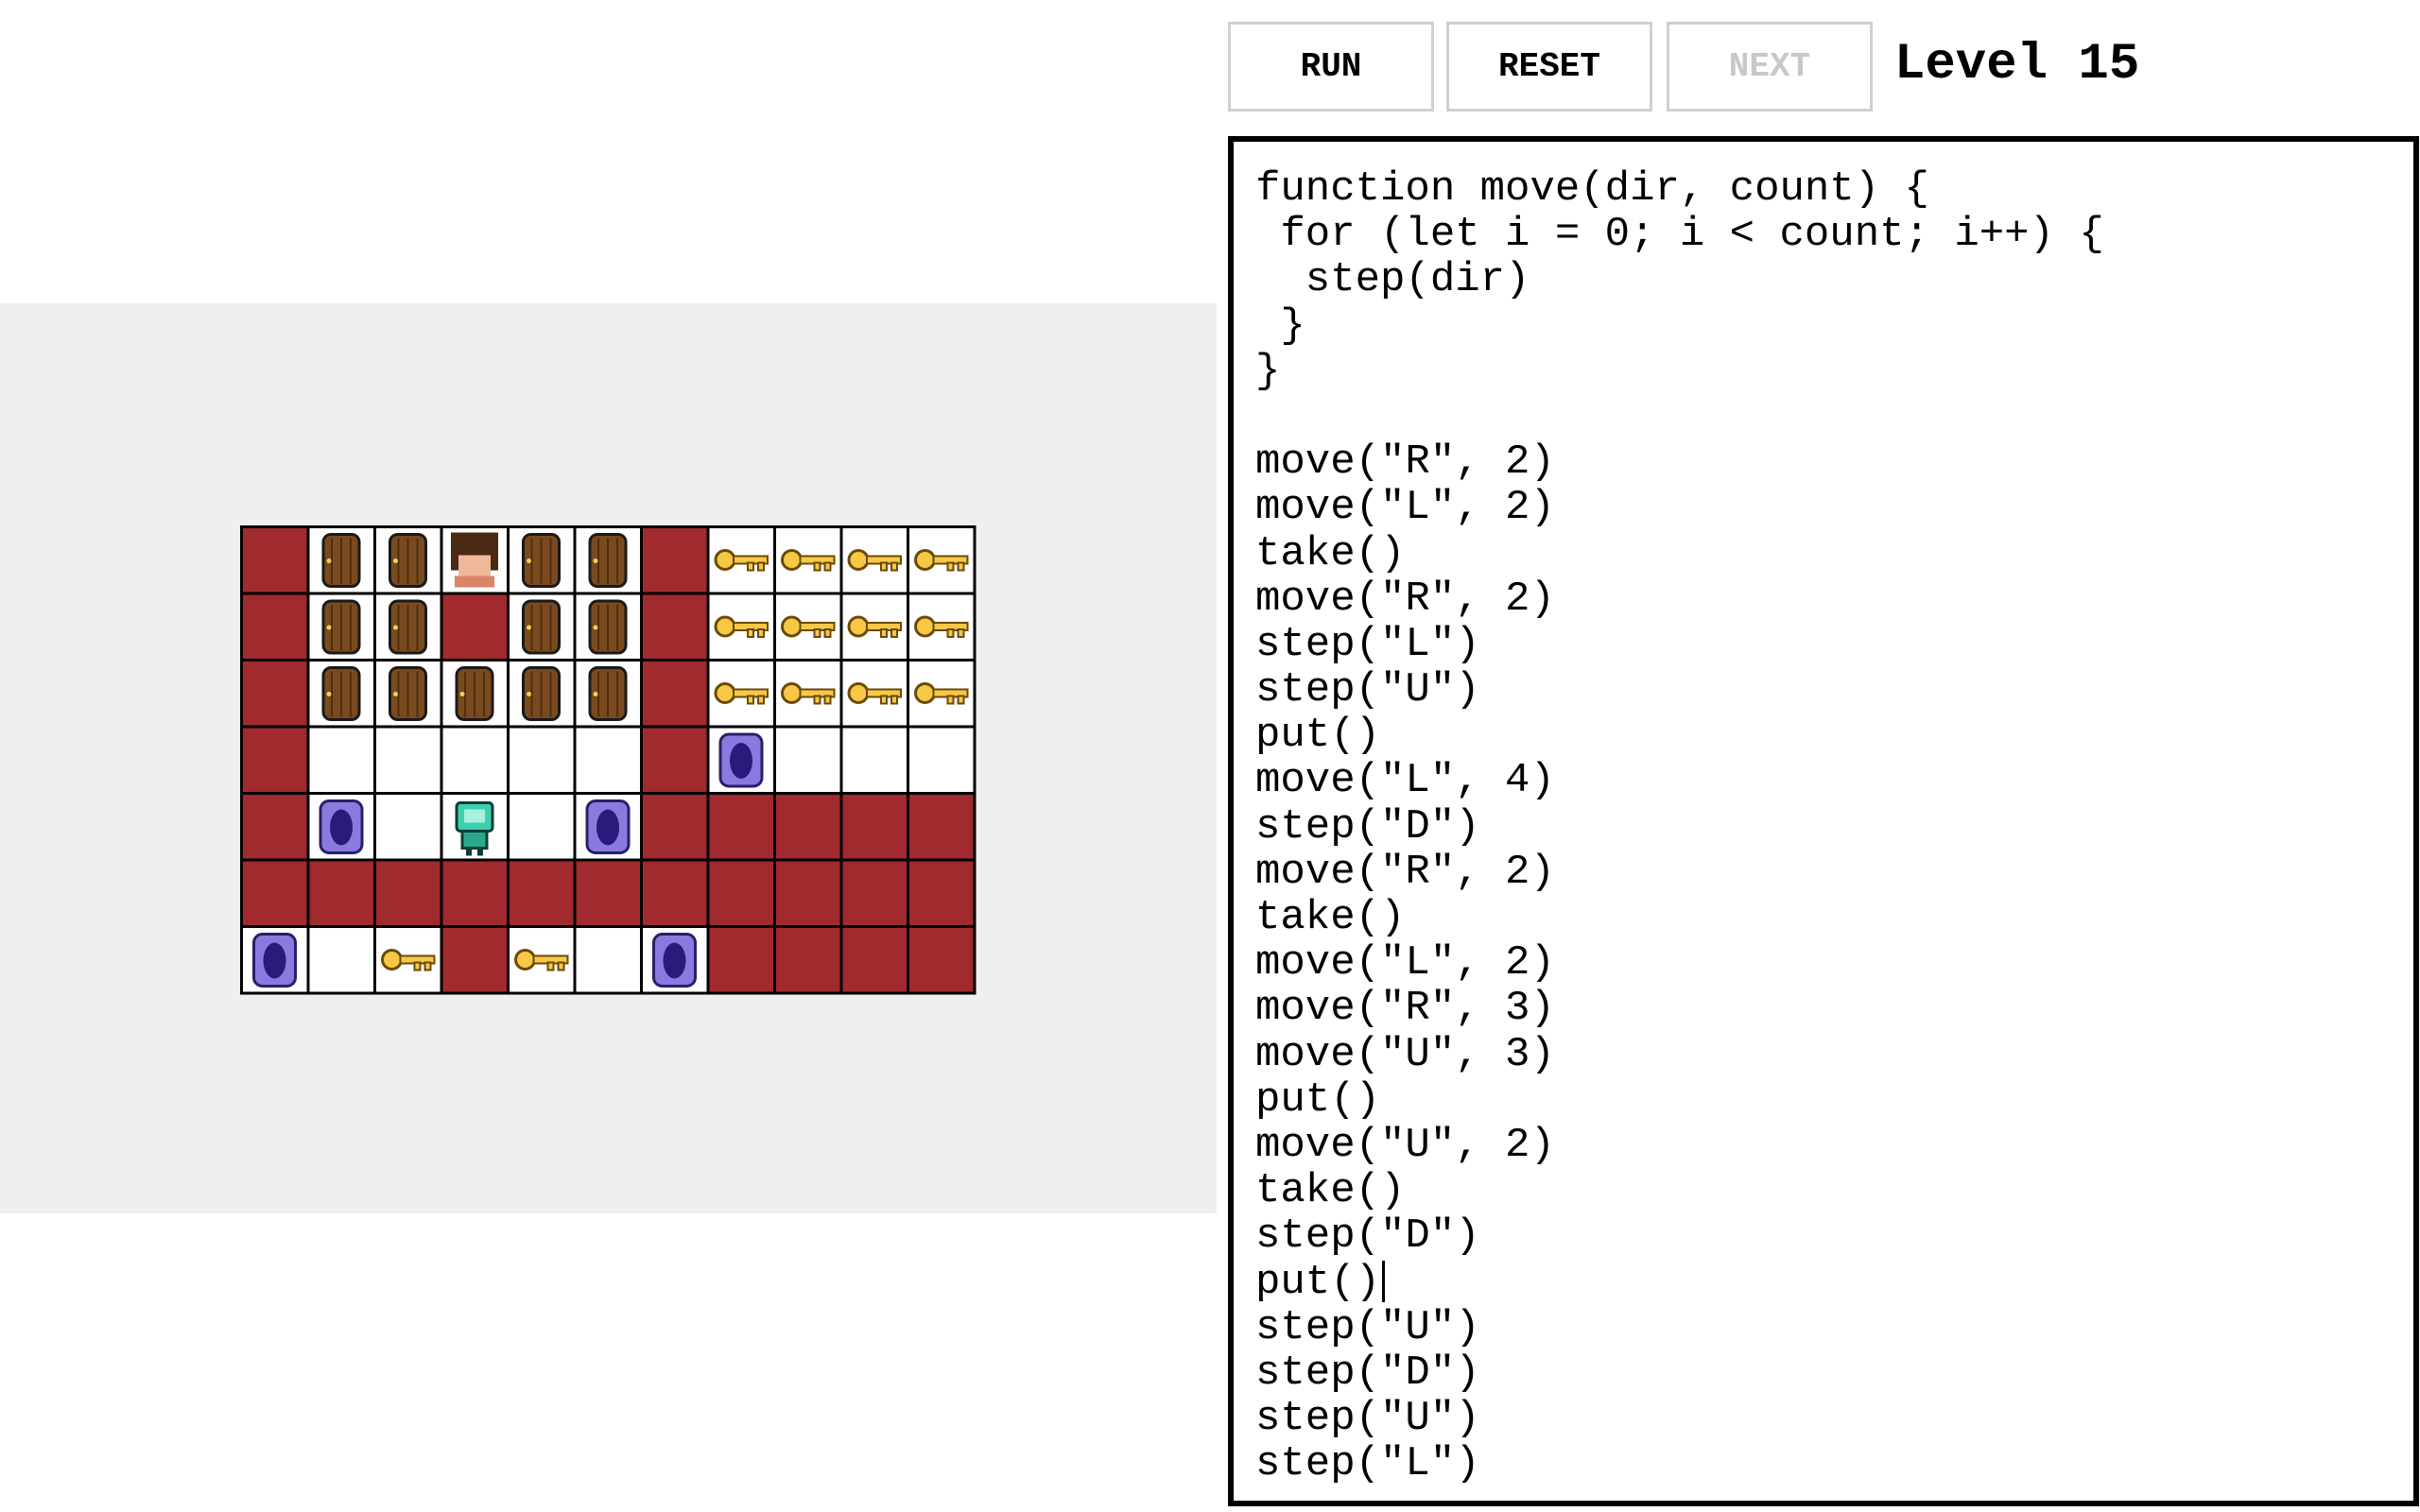 The image size is (2420, 1512). I want to click on robot-leg, so click(480, 852).